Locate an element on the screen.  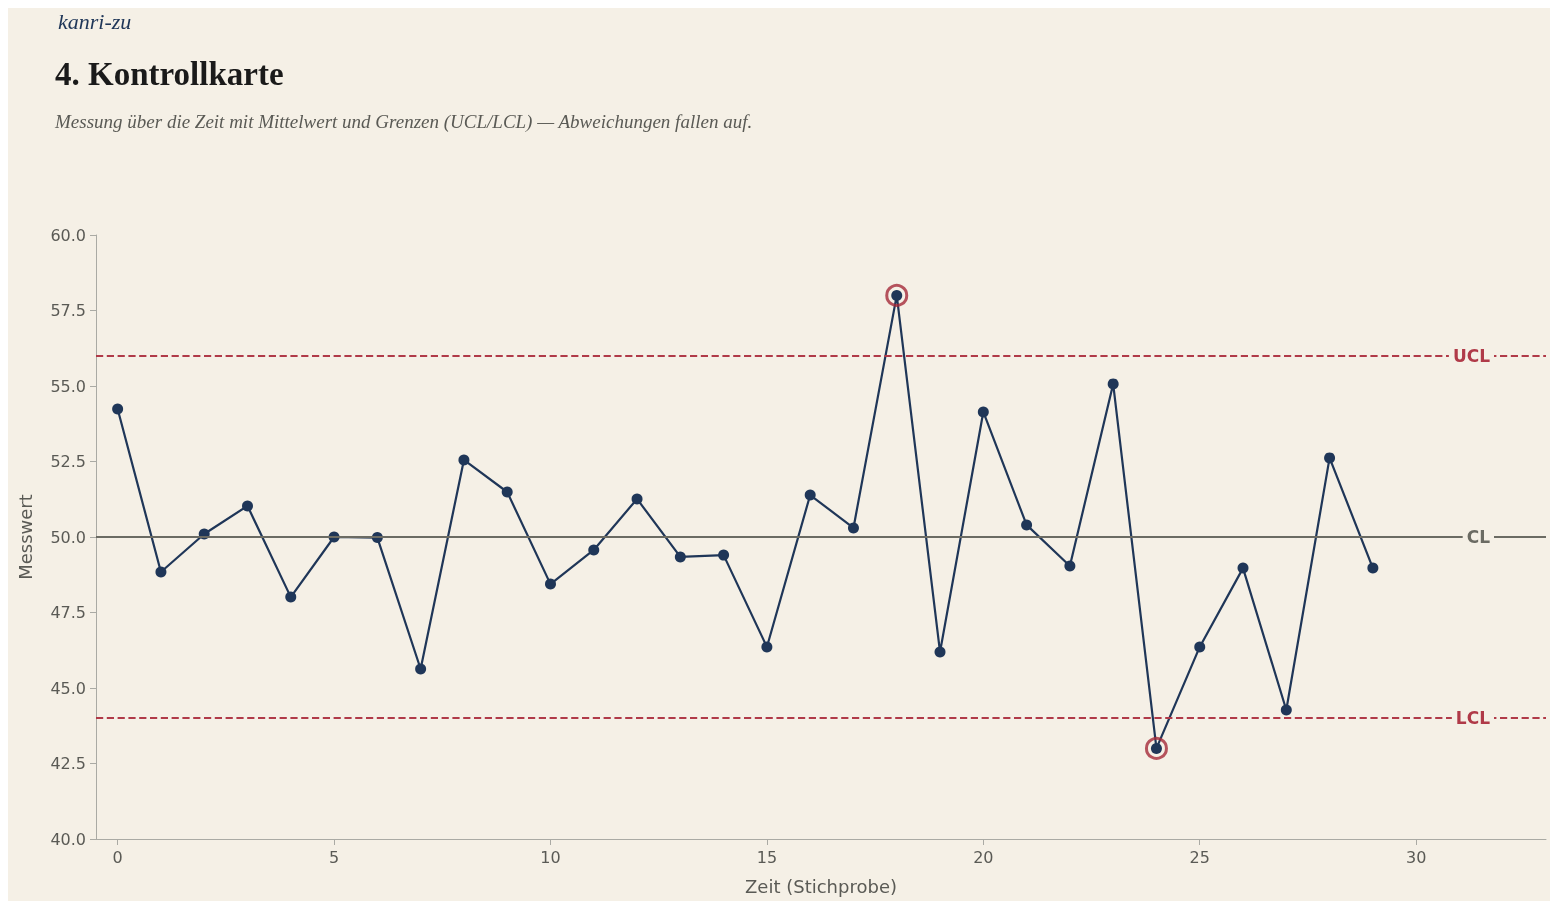
y-tick-label: 45.0 is located at coordinates (68, 688).